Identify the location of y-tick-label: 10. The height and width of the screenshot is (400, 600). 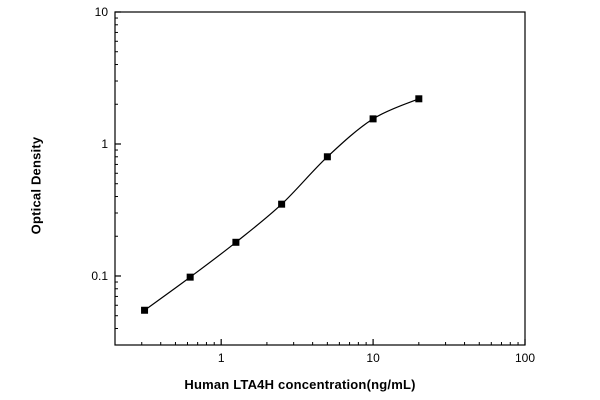
(102, 12).